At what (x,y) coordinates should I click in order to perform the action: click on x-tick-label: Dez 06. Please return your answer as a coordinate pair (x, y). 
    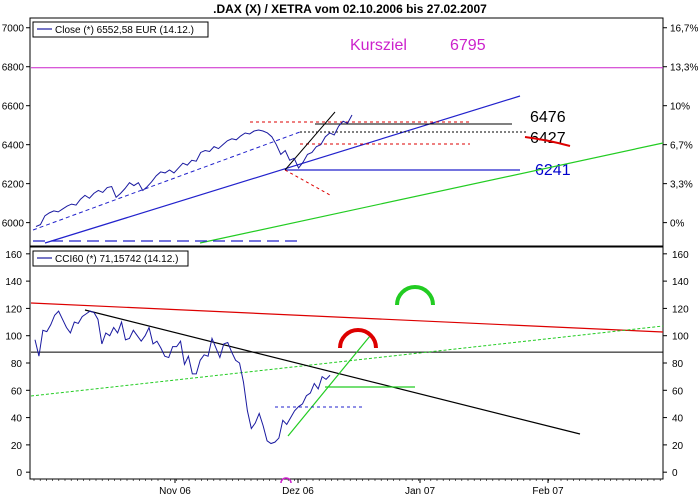
    Looking at the image, I should click on (298, 491).